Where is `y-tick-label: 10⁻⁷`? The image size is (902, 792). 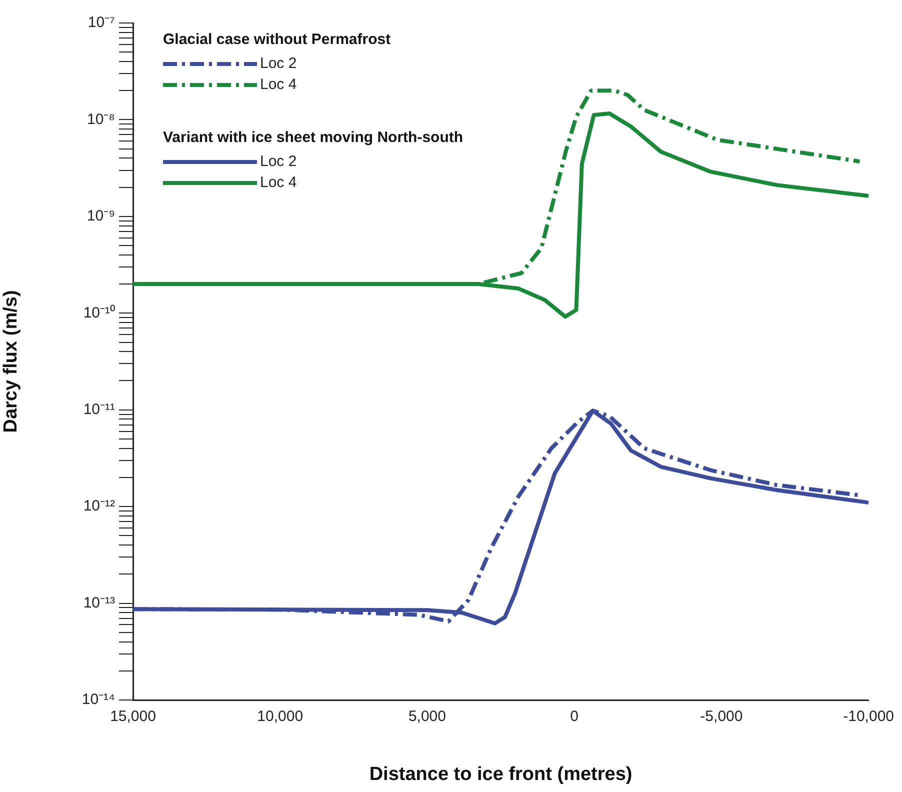
y-tick-label: 10⁻⁷ is located at coordinates (101, 23).